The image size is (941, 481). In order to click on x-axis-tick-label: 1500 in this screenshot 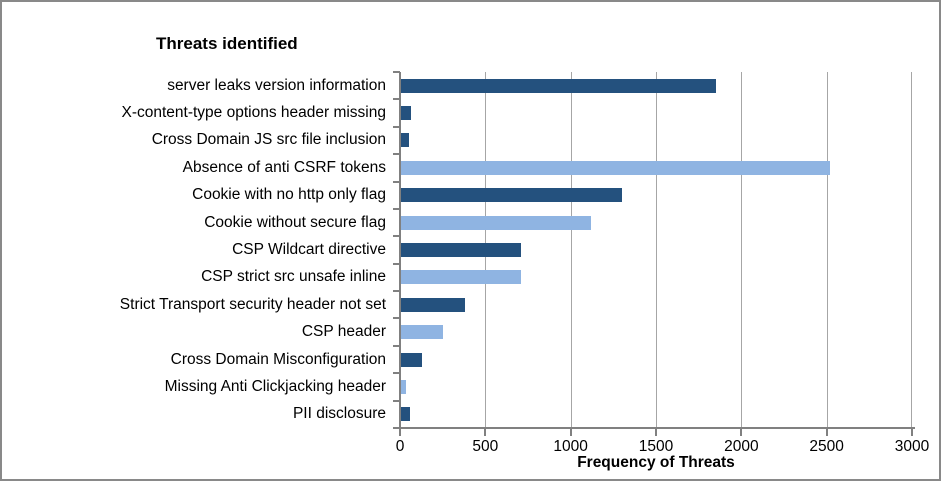, I will do `click(656, 446)`.